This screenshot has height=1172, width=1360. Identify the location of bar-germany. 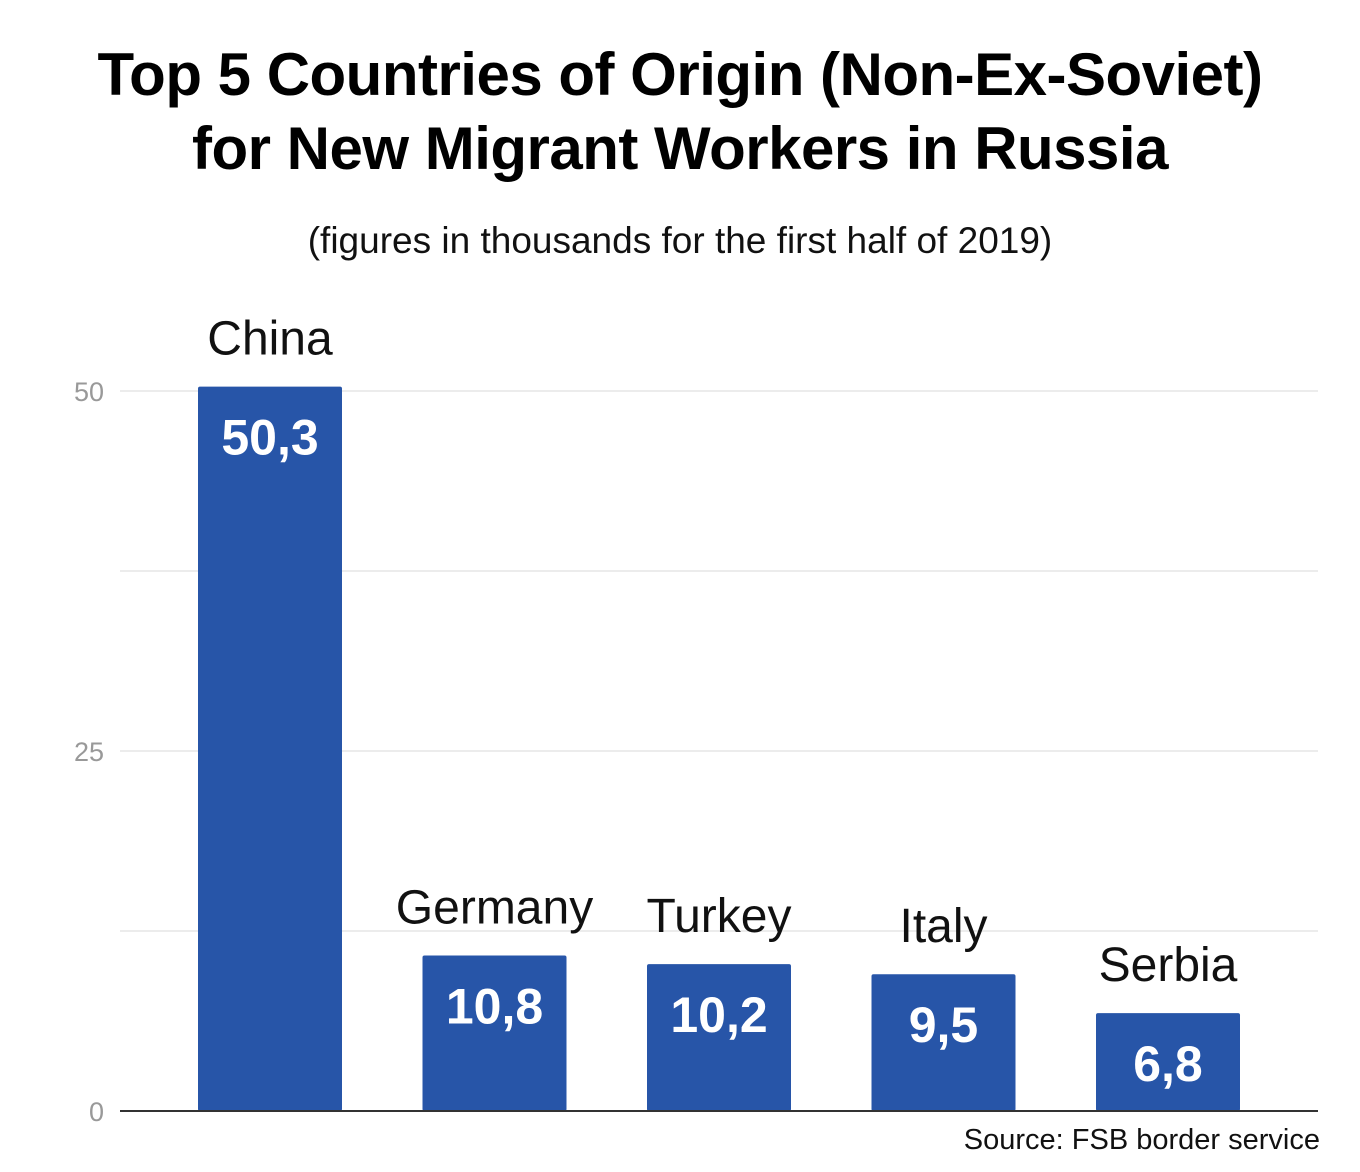
(494, 1033).